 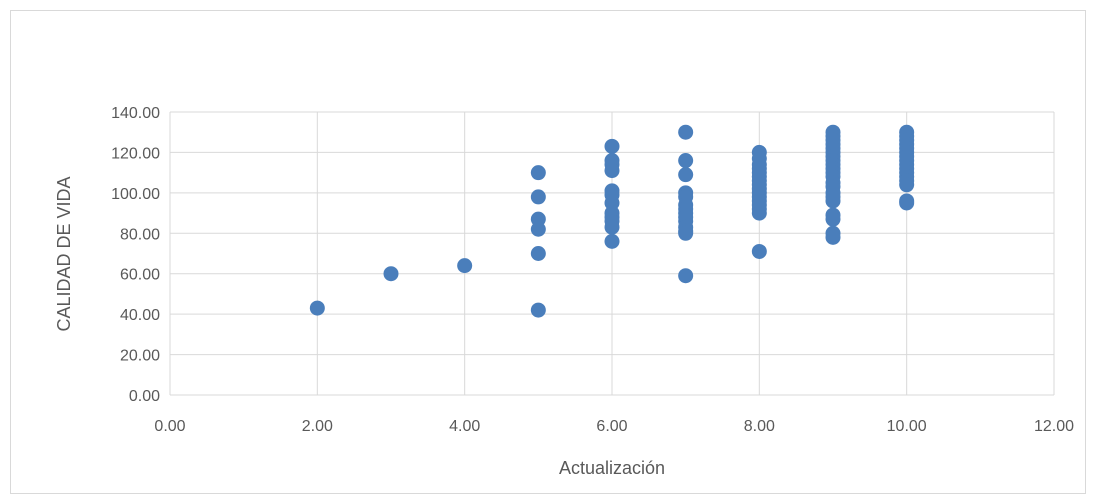 I want to click on y-tick-label: 60.00, so click(x=140, y=275).